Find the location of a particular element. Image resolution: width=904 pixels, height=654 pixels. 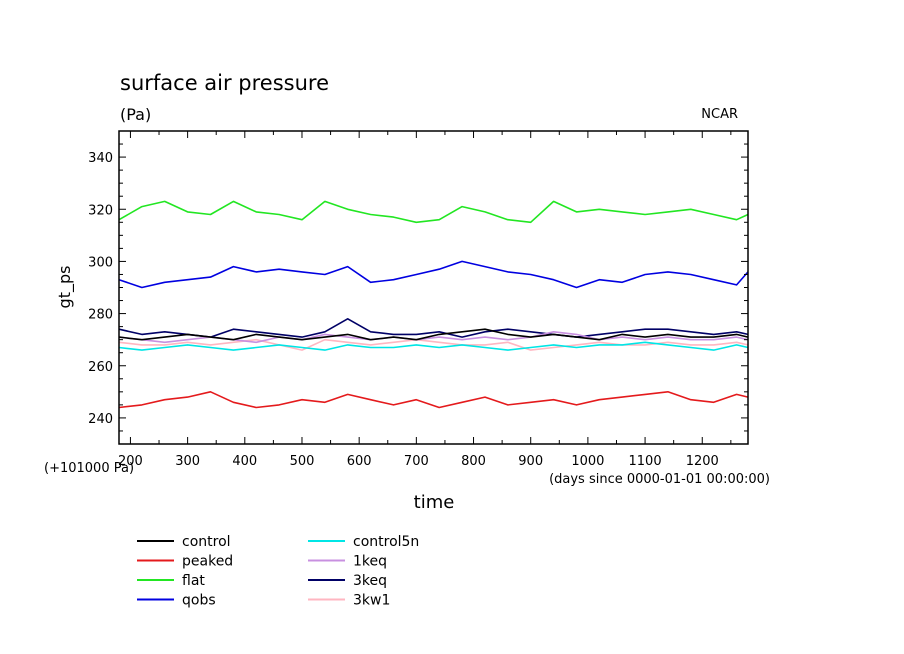

chart-source: NCAR is located at coordinates (719, 114).